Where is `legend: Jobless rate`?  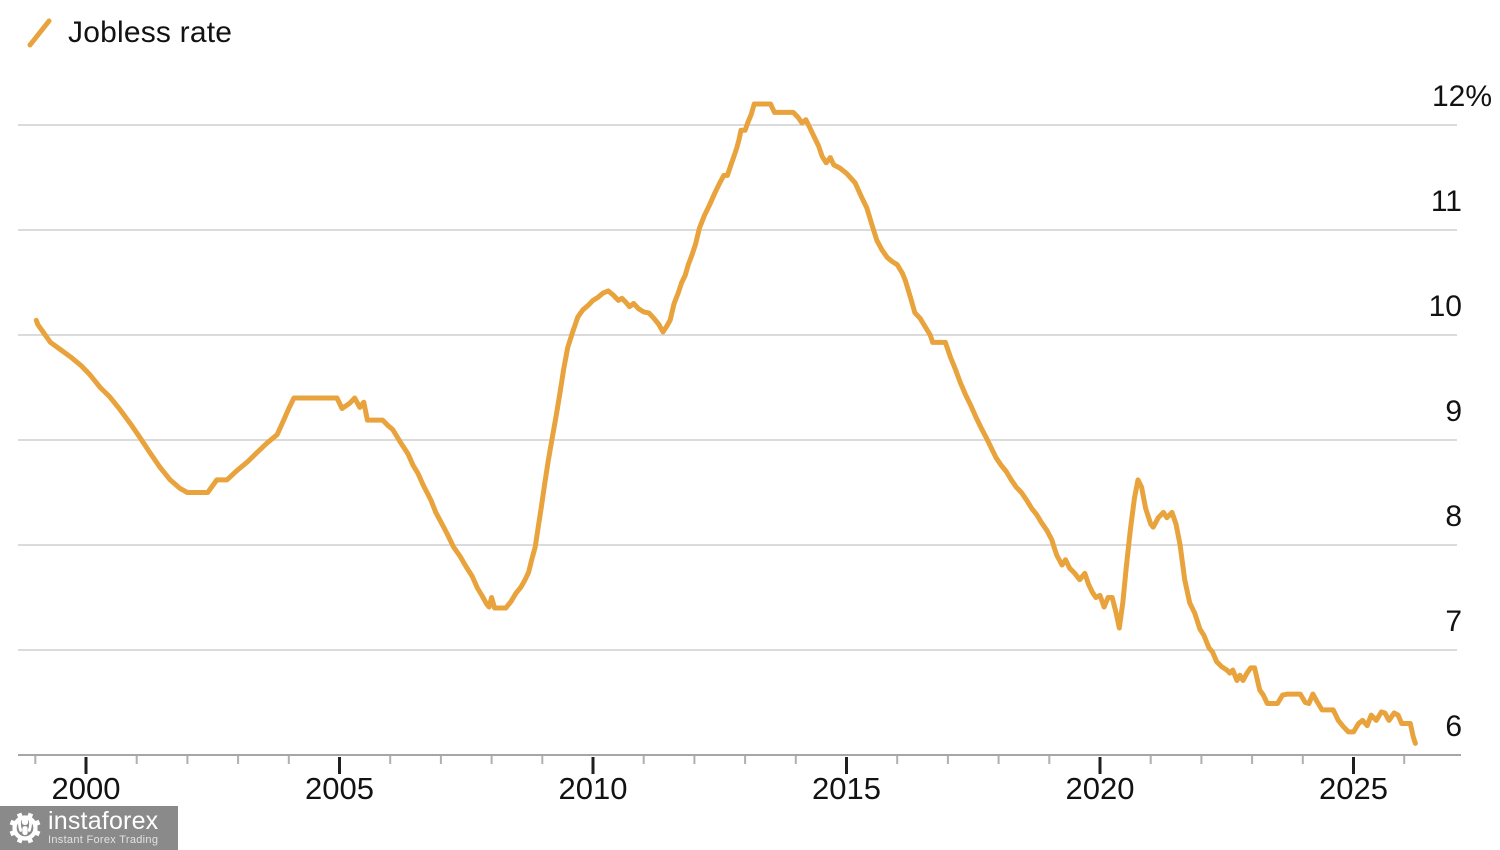 legend: Jobless rate is located at coordinates (129, 33).